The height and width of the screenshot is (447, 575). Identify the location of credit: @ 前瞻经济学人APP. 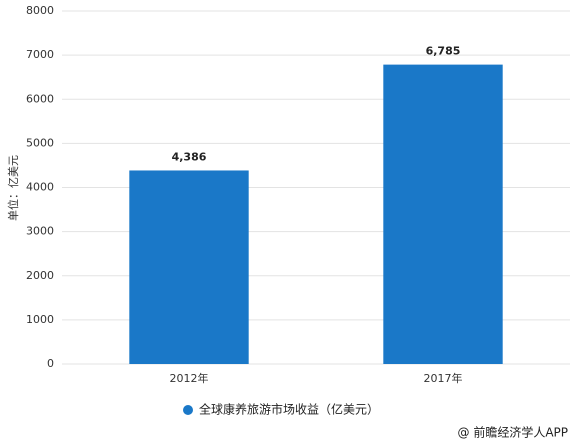
(513, 432).